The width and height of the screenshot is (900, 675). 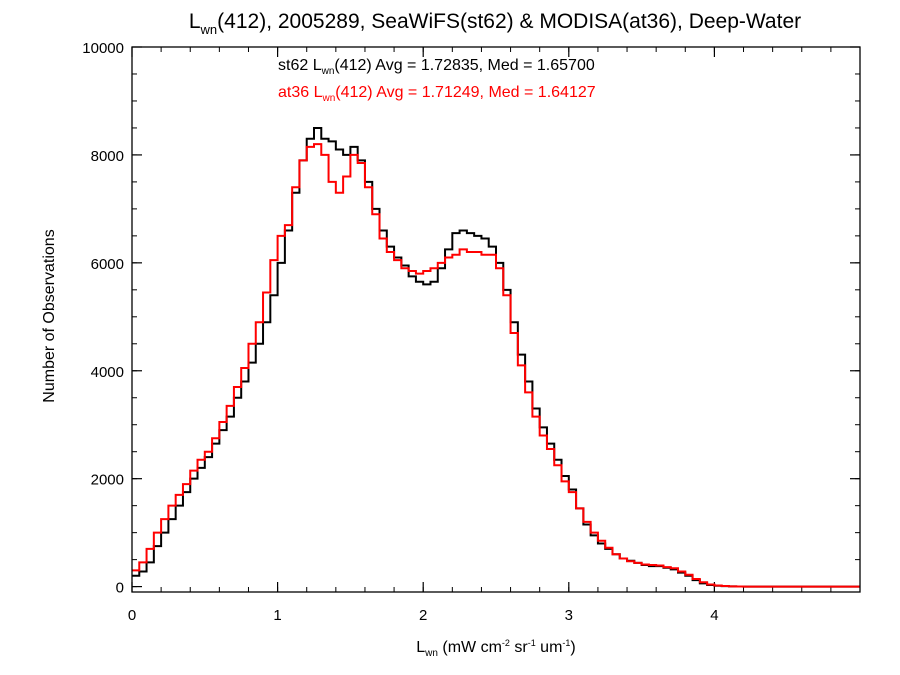 What do you see at coordinates (209, 29) in the screenshot?
I see `chart-title-prefix-sub: wn` at bounding box center [209, 29].